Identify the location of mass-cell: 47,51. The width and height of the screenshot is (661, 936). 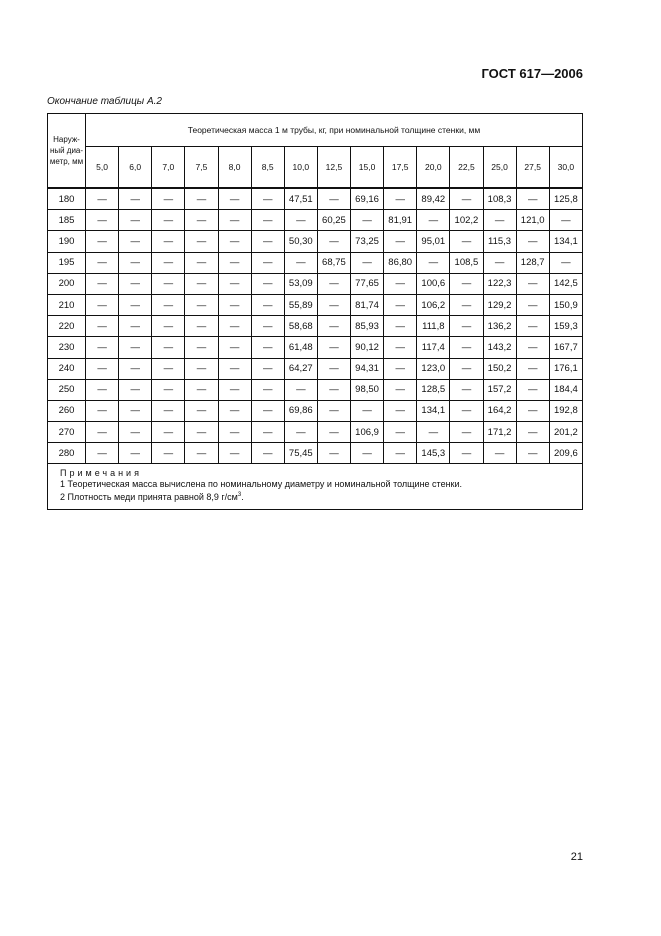
(300, 199).